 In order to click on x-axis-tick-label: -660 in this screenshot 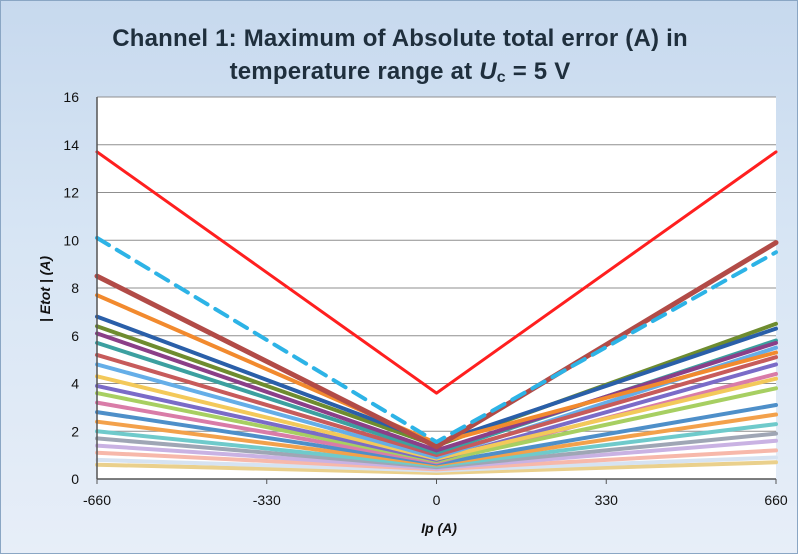, I will do `click(97, 500)`.